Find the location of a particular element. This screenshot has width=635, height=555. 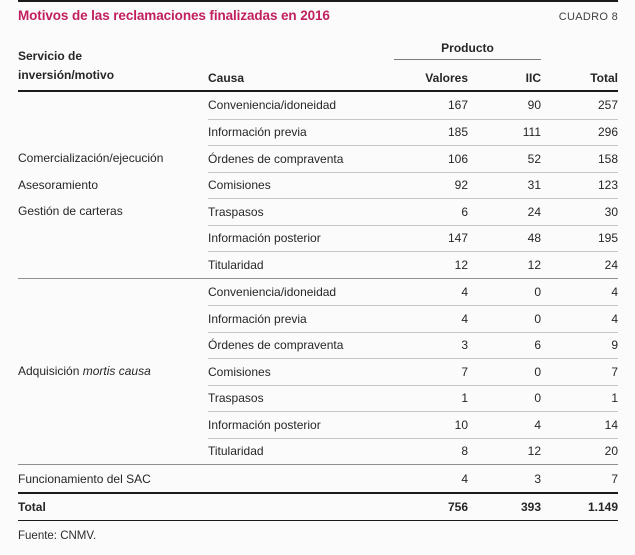

total-cell: 123 is located at coordinates (607, 185).